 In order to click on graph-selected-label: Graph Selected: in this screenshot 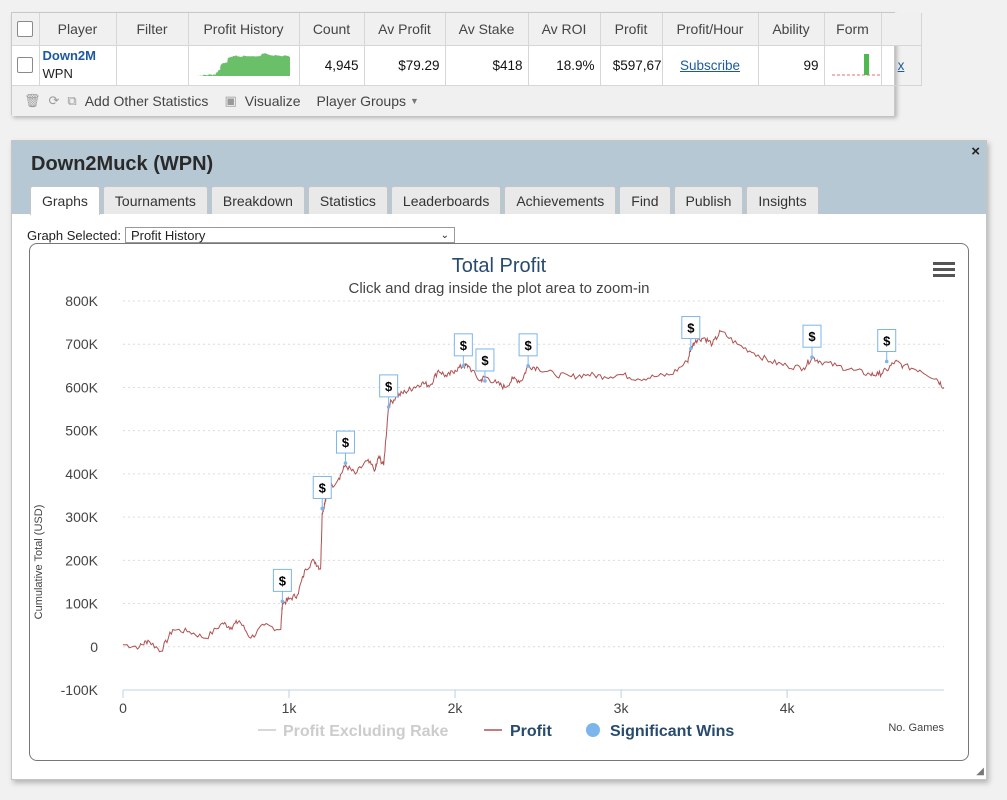, I will do `click(74, 235)`.